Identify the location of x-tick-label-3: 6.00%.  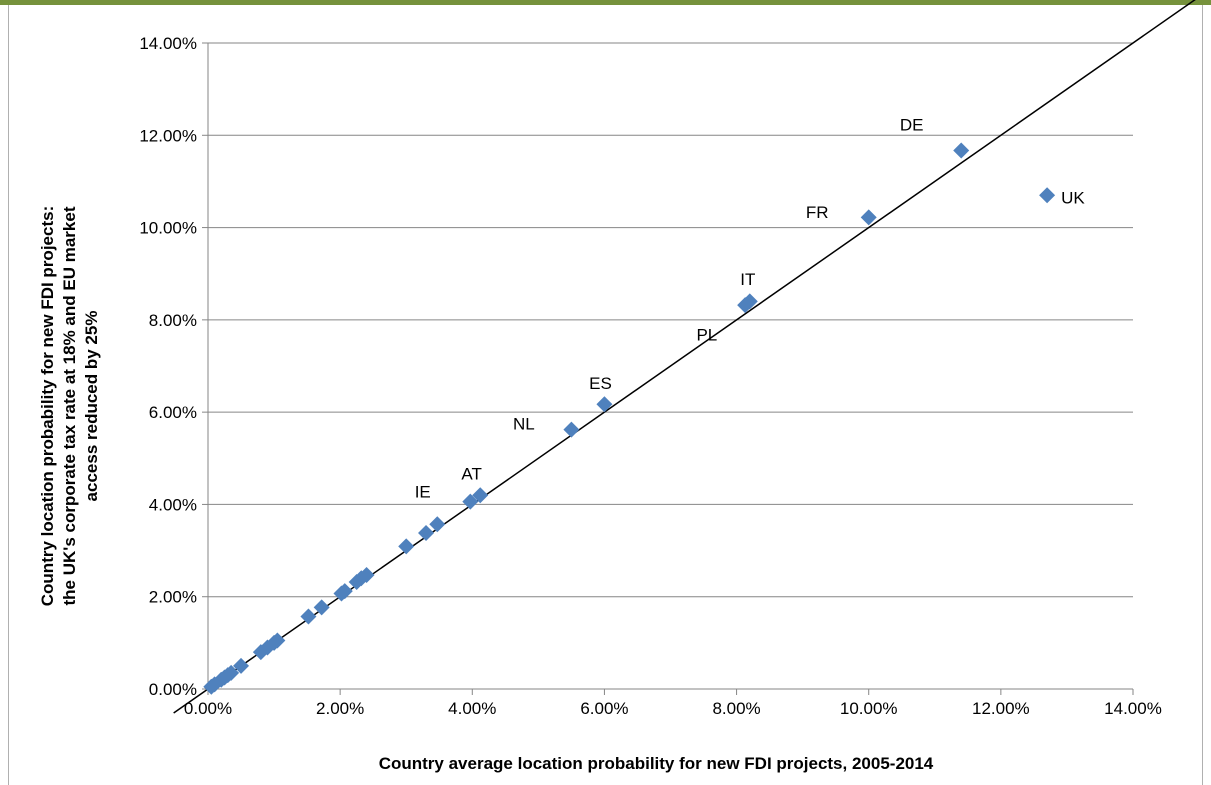
(604, 708).